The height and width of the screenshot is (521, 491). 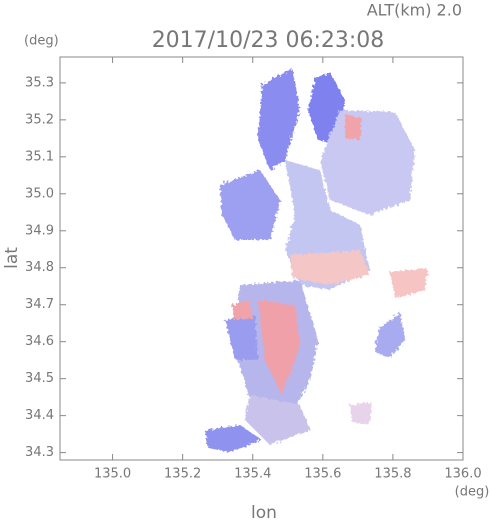 I want to click on x-tick-label: 135.2, so click(x=182, y=474).